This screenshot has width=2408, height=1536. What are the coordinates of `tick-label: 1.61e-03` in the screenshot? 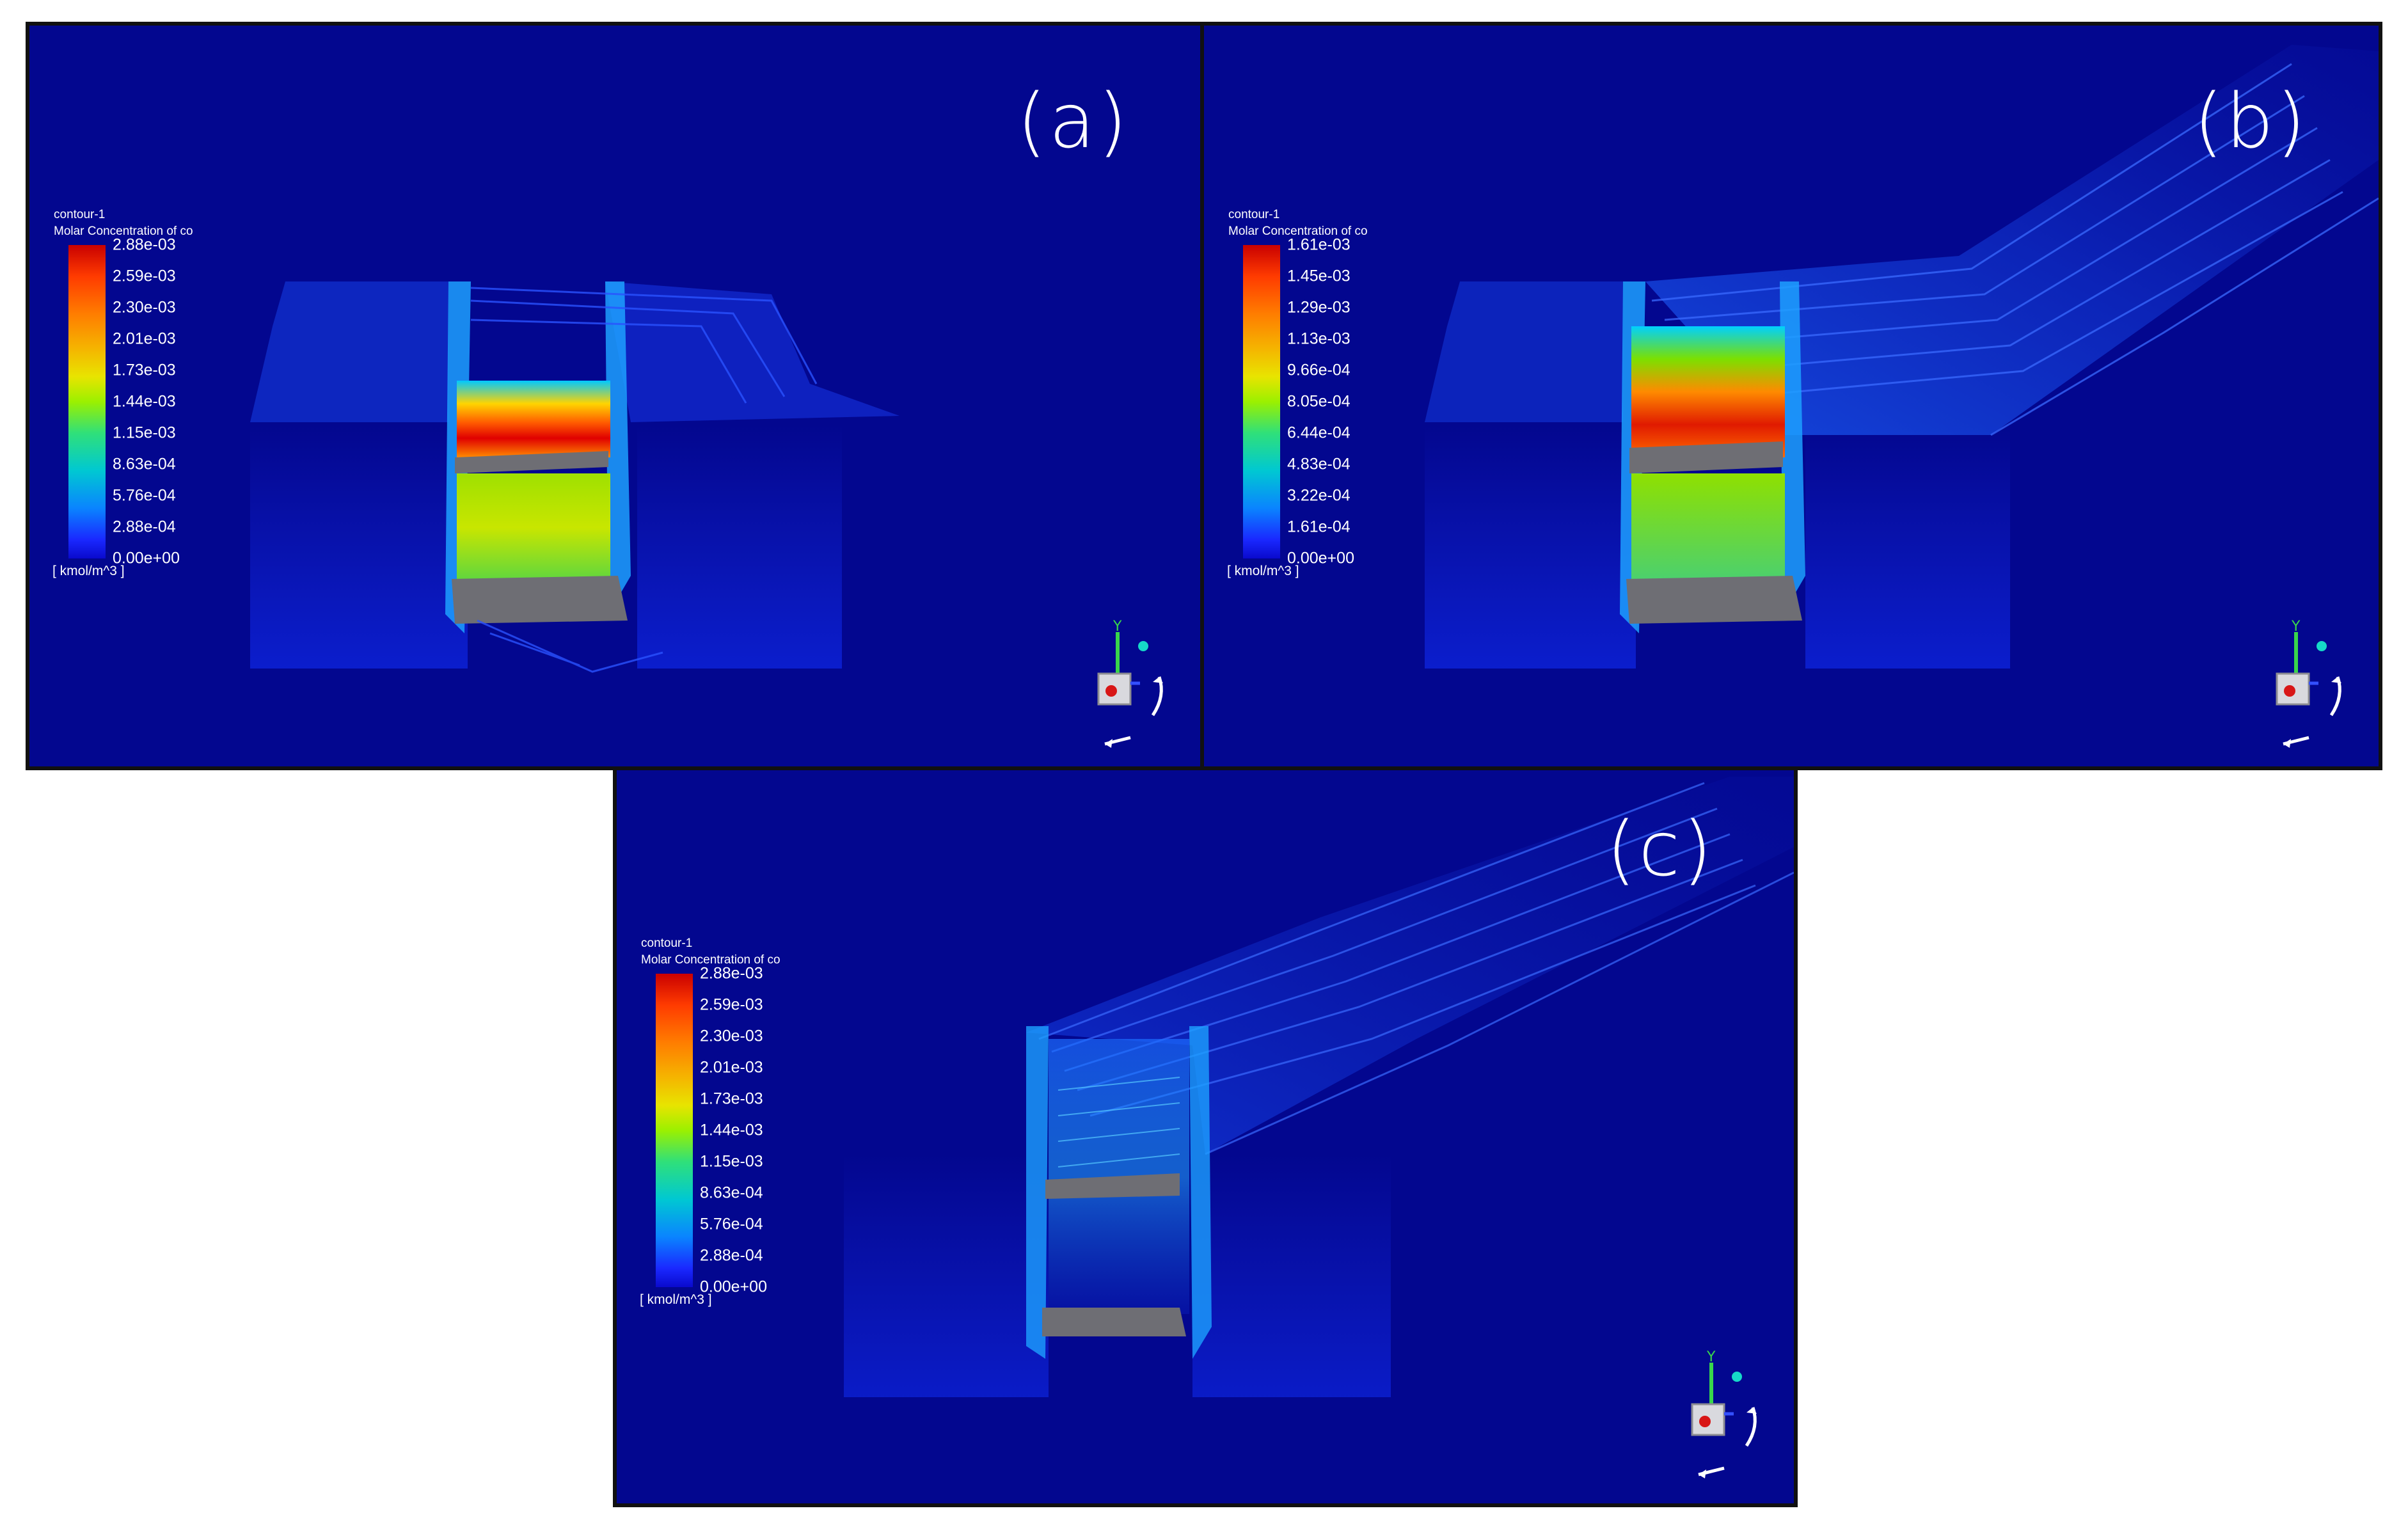 It's located at (1319, 245).